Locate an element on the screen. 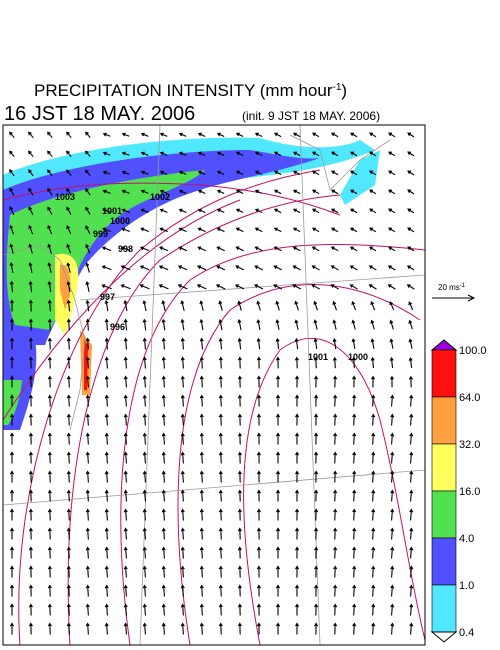  title-close: ) is located at coordinates (344, 90).